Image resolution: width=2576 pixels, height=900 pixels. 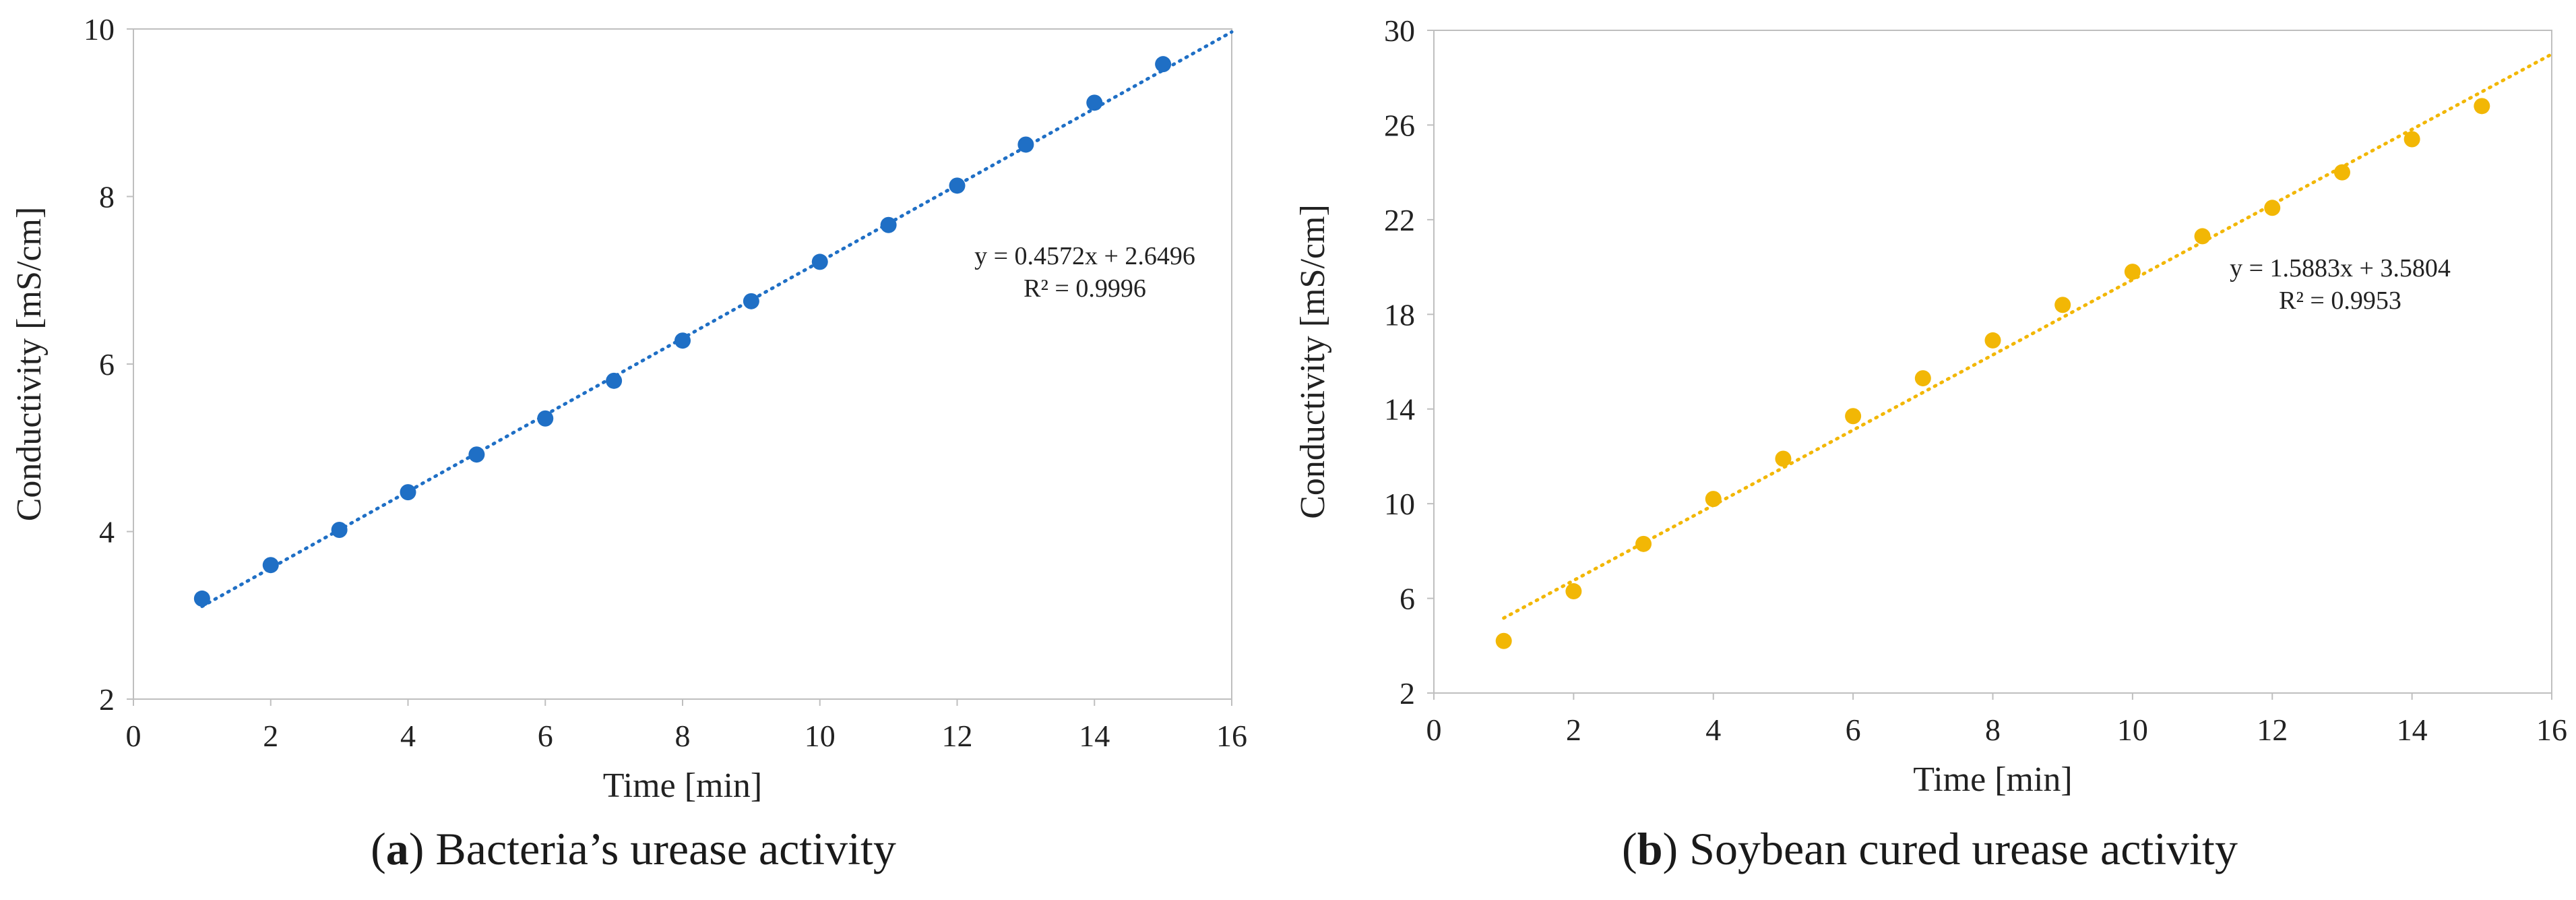 I want to click on chart-b-x-tick-label: 4, so click(x=1713, y=730).